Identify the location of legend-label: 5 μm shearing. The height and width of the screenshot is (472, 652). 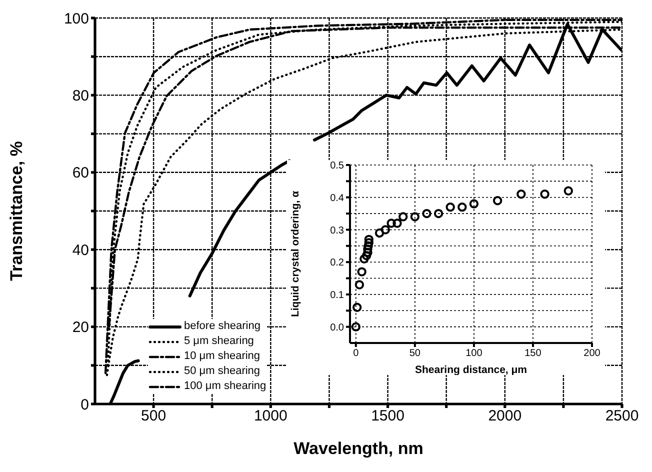
(219, 341).